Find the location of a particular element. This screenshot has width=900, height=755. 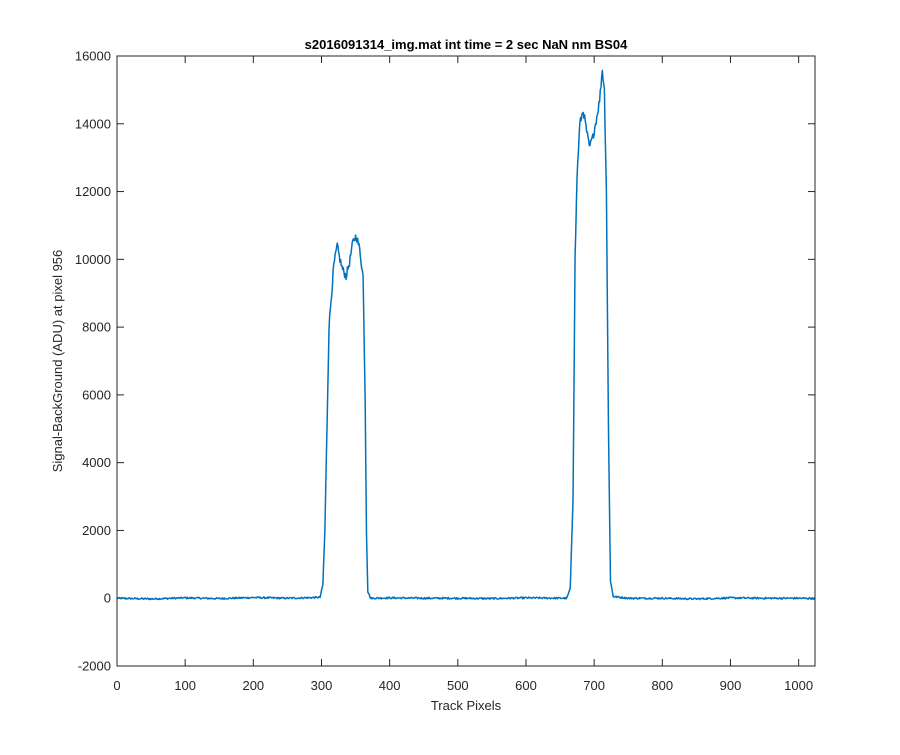

x-tick-label: 300 is located at coordinates (322, 685).